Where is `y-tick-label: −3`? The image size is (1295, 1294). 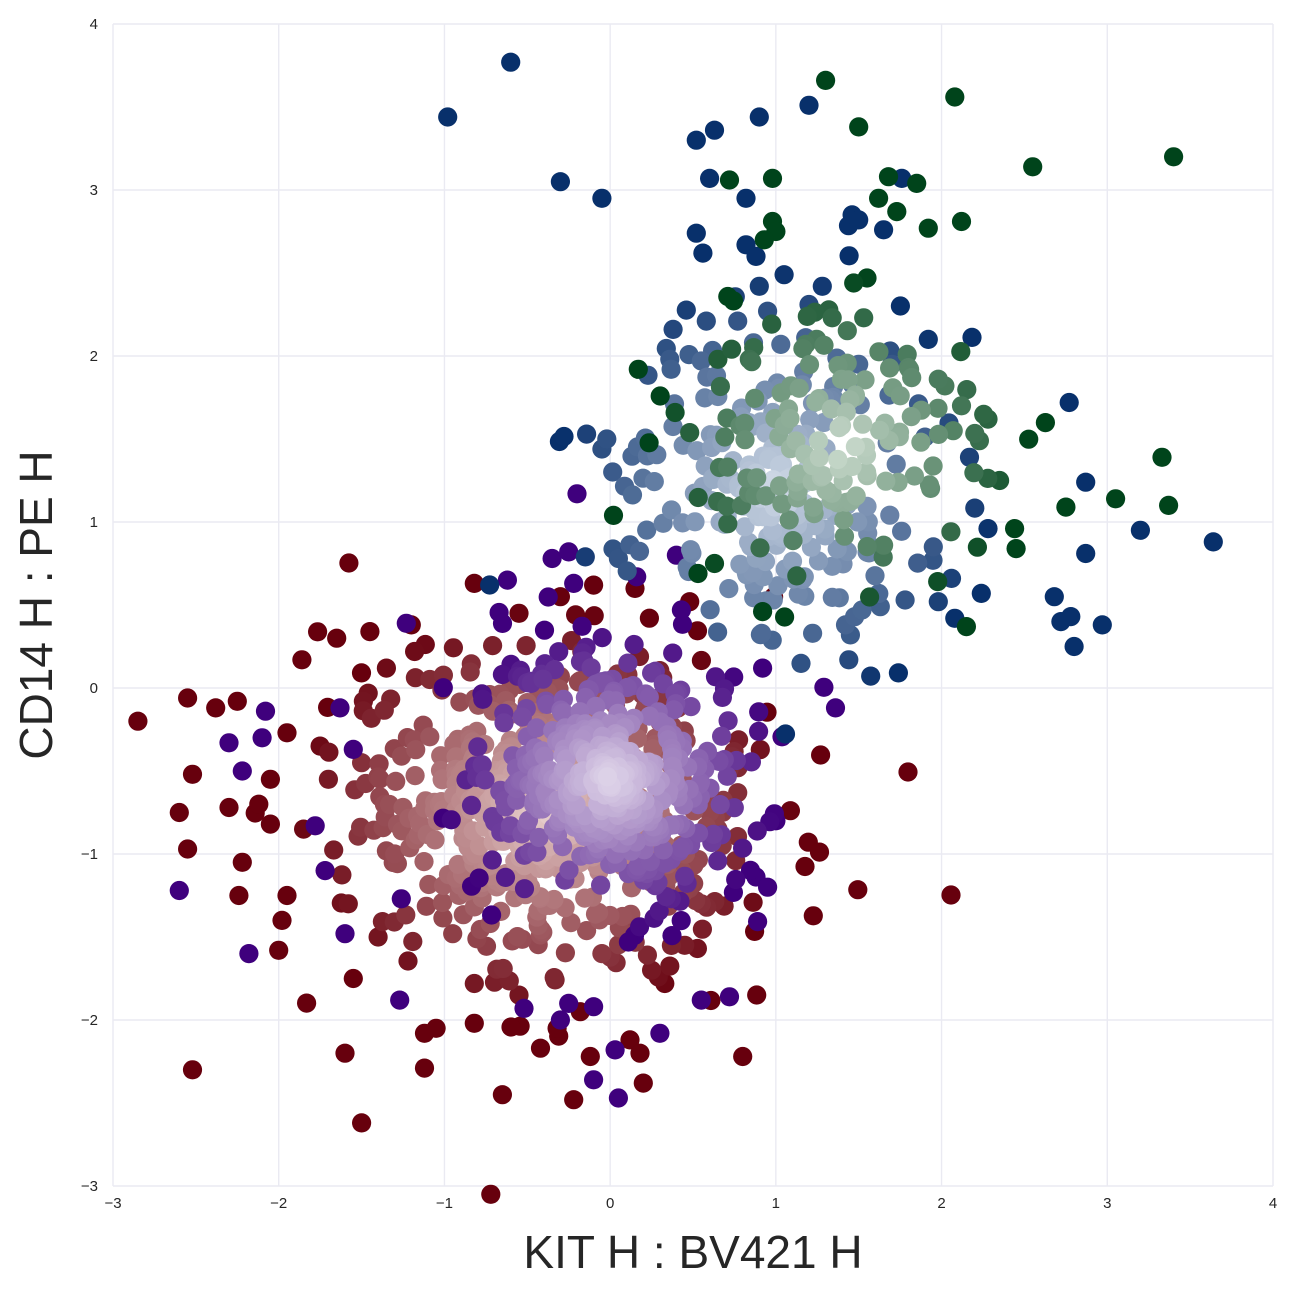
y-tick-label: −3 is located at coordinates (89, 1186).